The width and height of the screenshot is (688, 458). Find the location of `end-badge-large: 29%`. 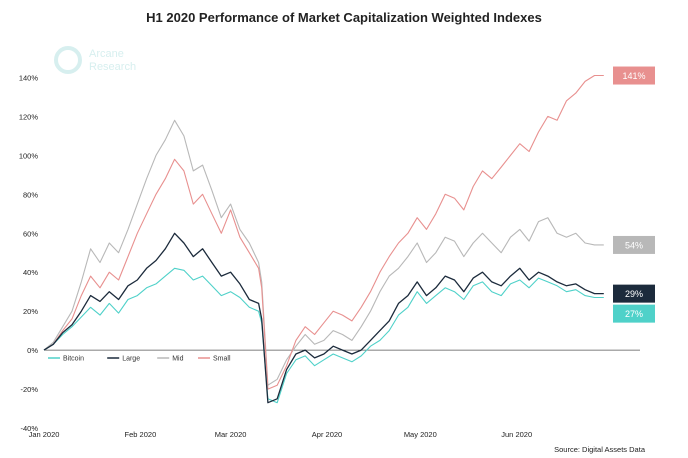

end-badge-large: 29% is located at coordinates (634, 293).